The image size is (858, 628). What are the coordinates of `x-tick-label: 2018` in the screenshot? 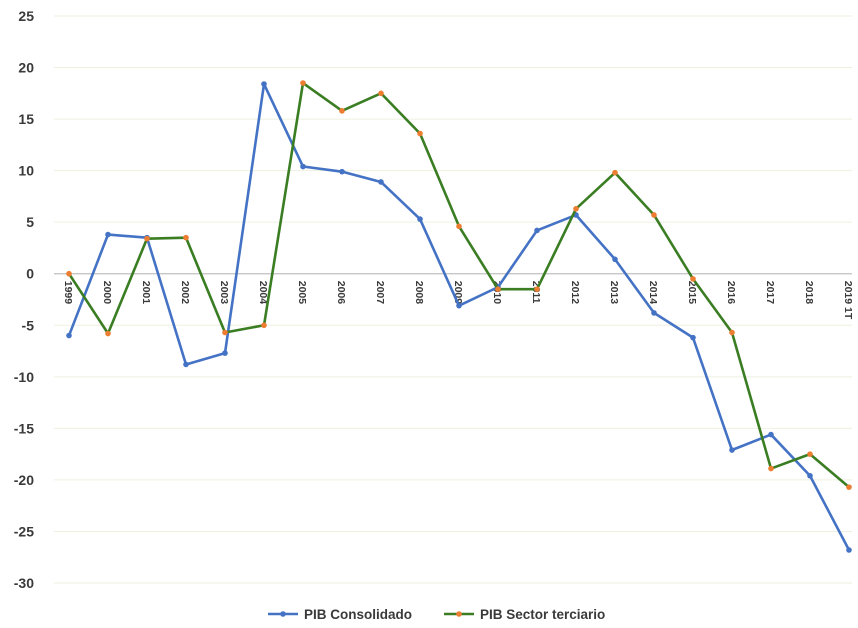 It's located at (809, 293).